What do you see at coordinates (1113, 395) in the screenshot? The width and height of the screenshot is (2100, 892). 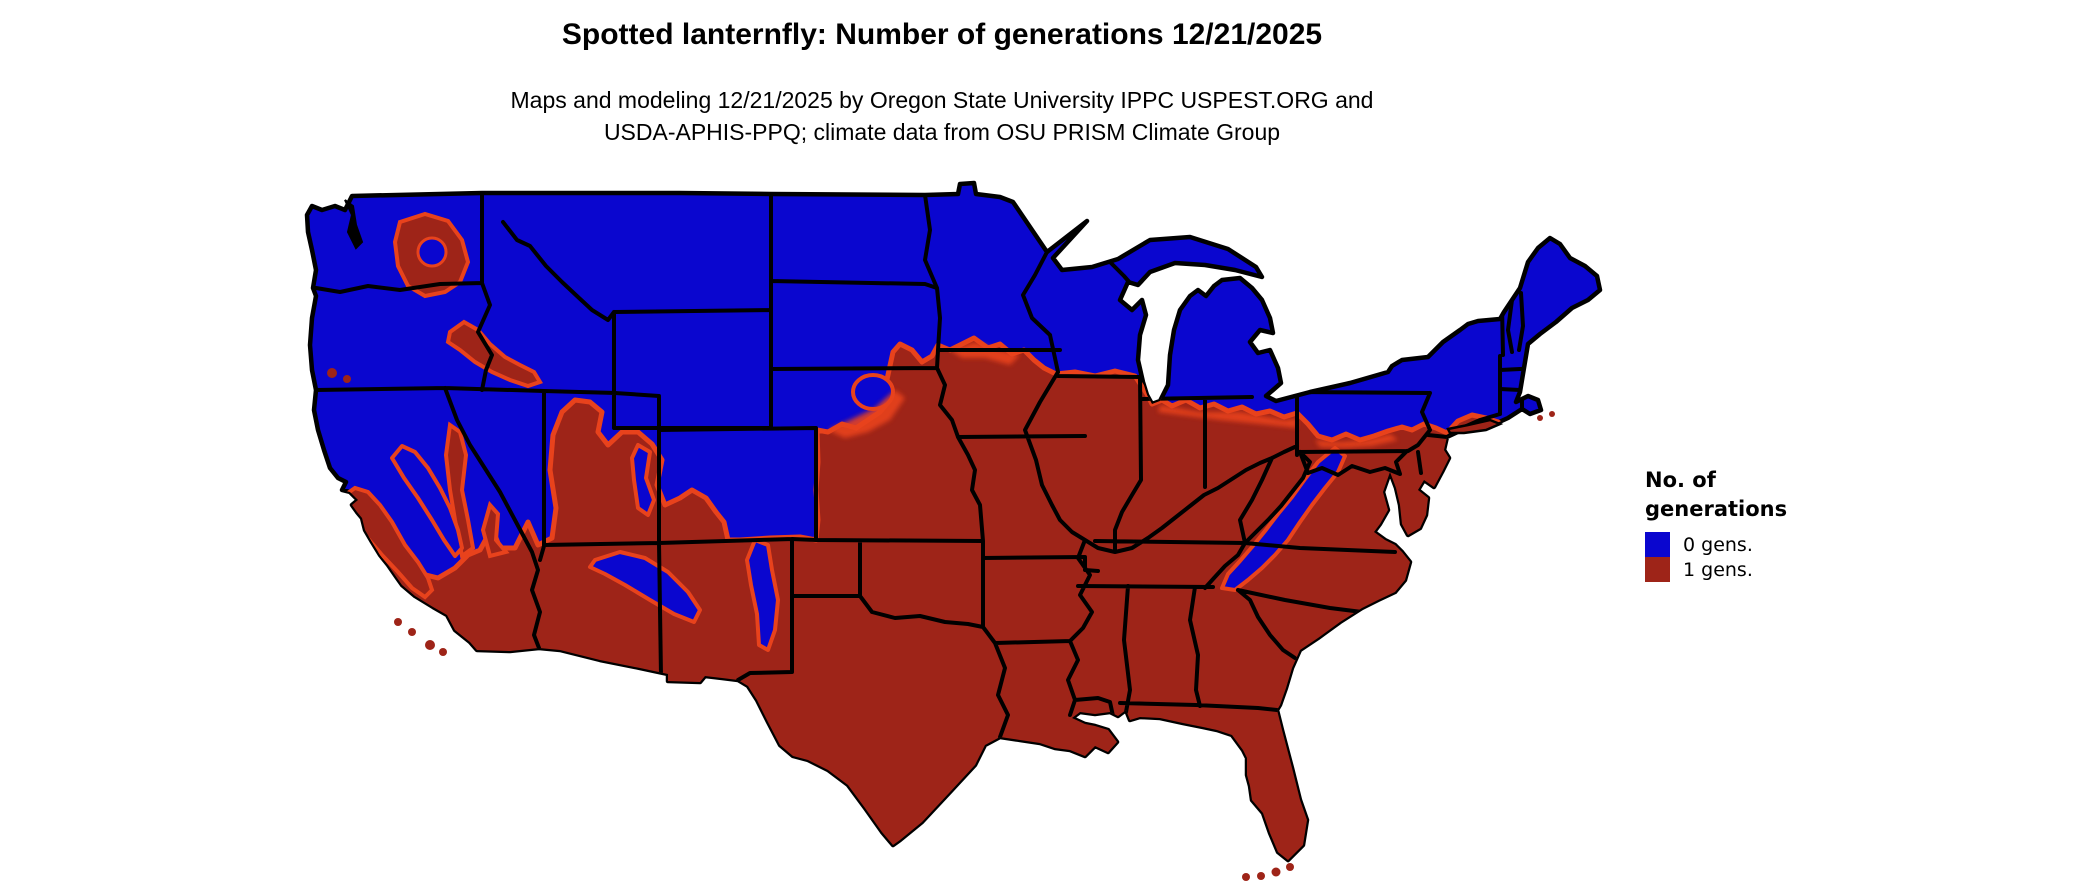 I see `transition-fringe` at bounding box center [1113, 395].